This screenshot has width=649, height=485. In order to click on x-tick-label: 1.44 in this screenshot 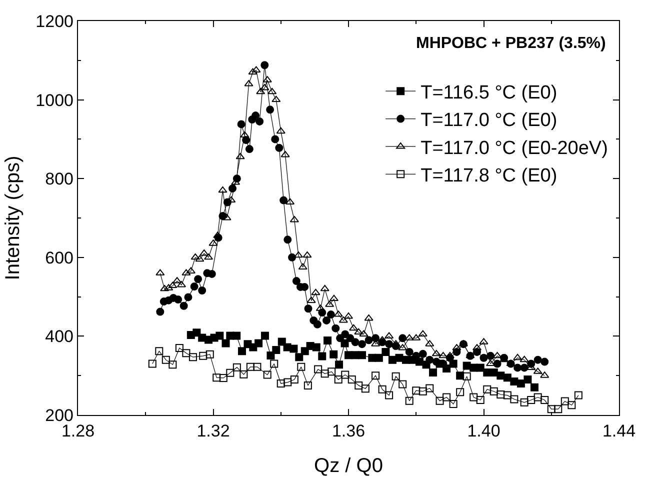, I will do `click(619, 431)`.